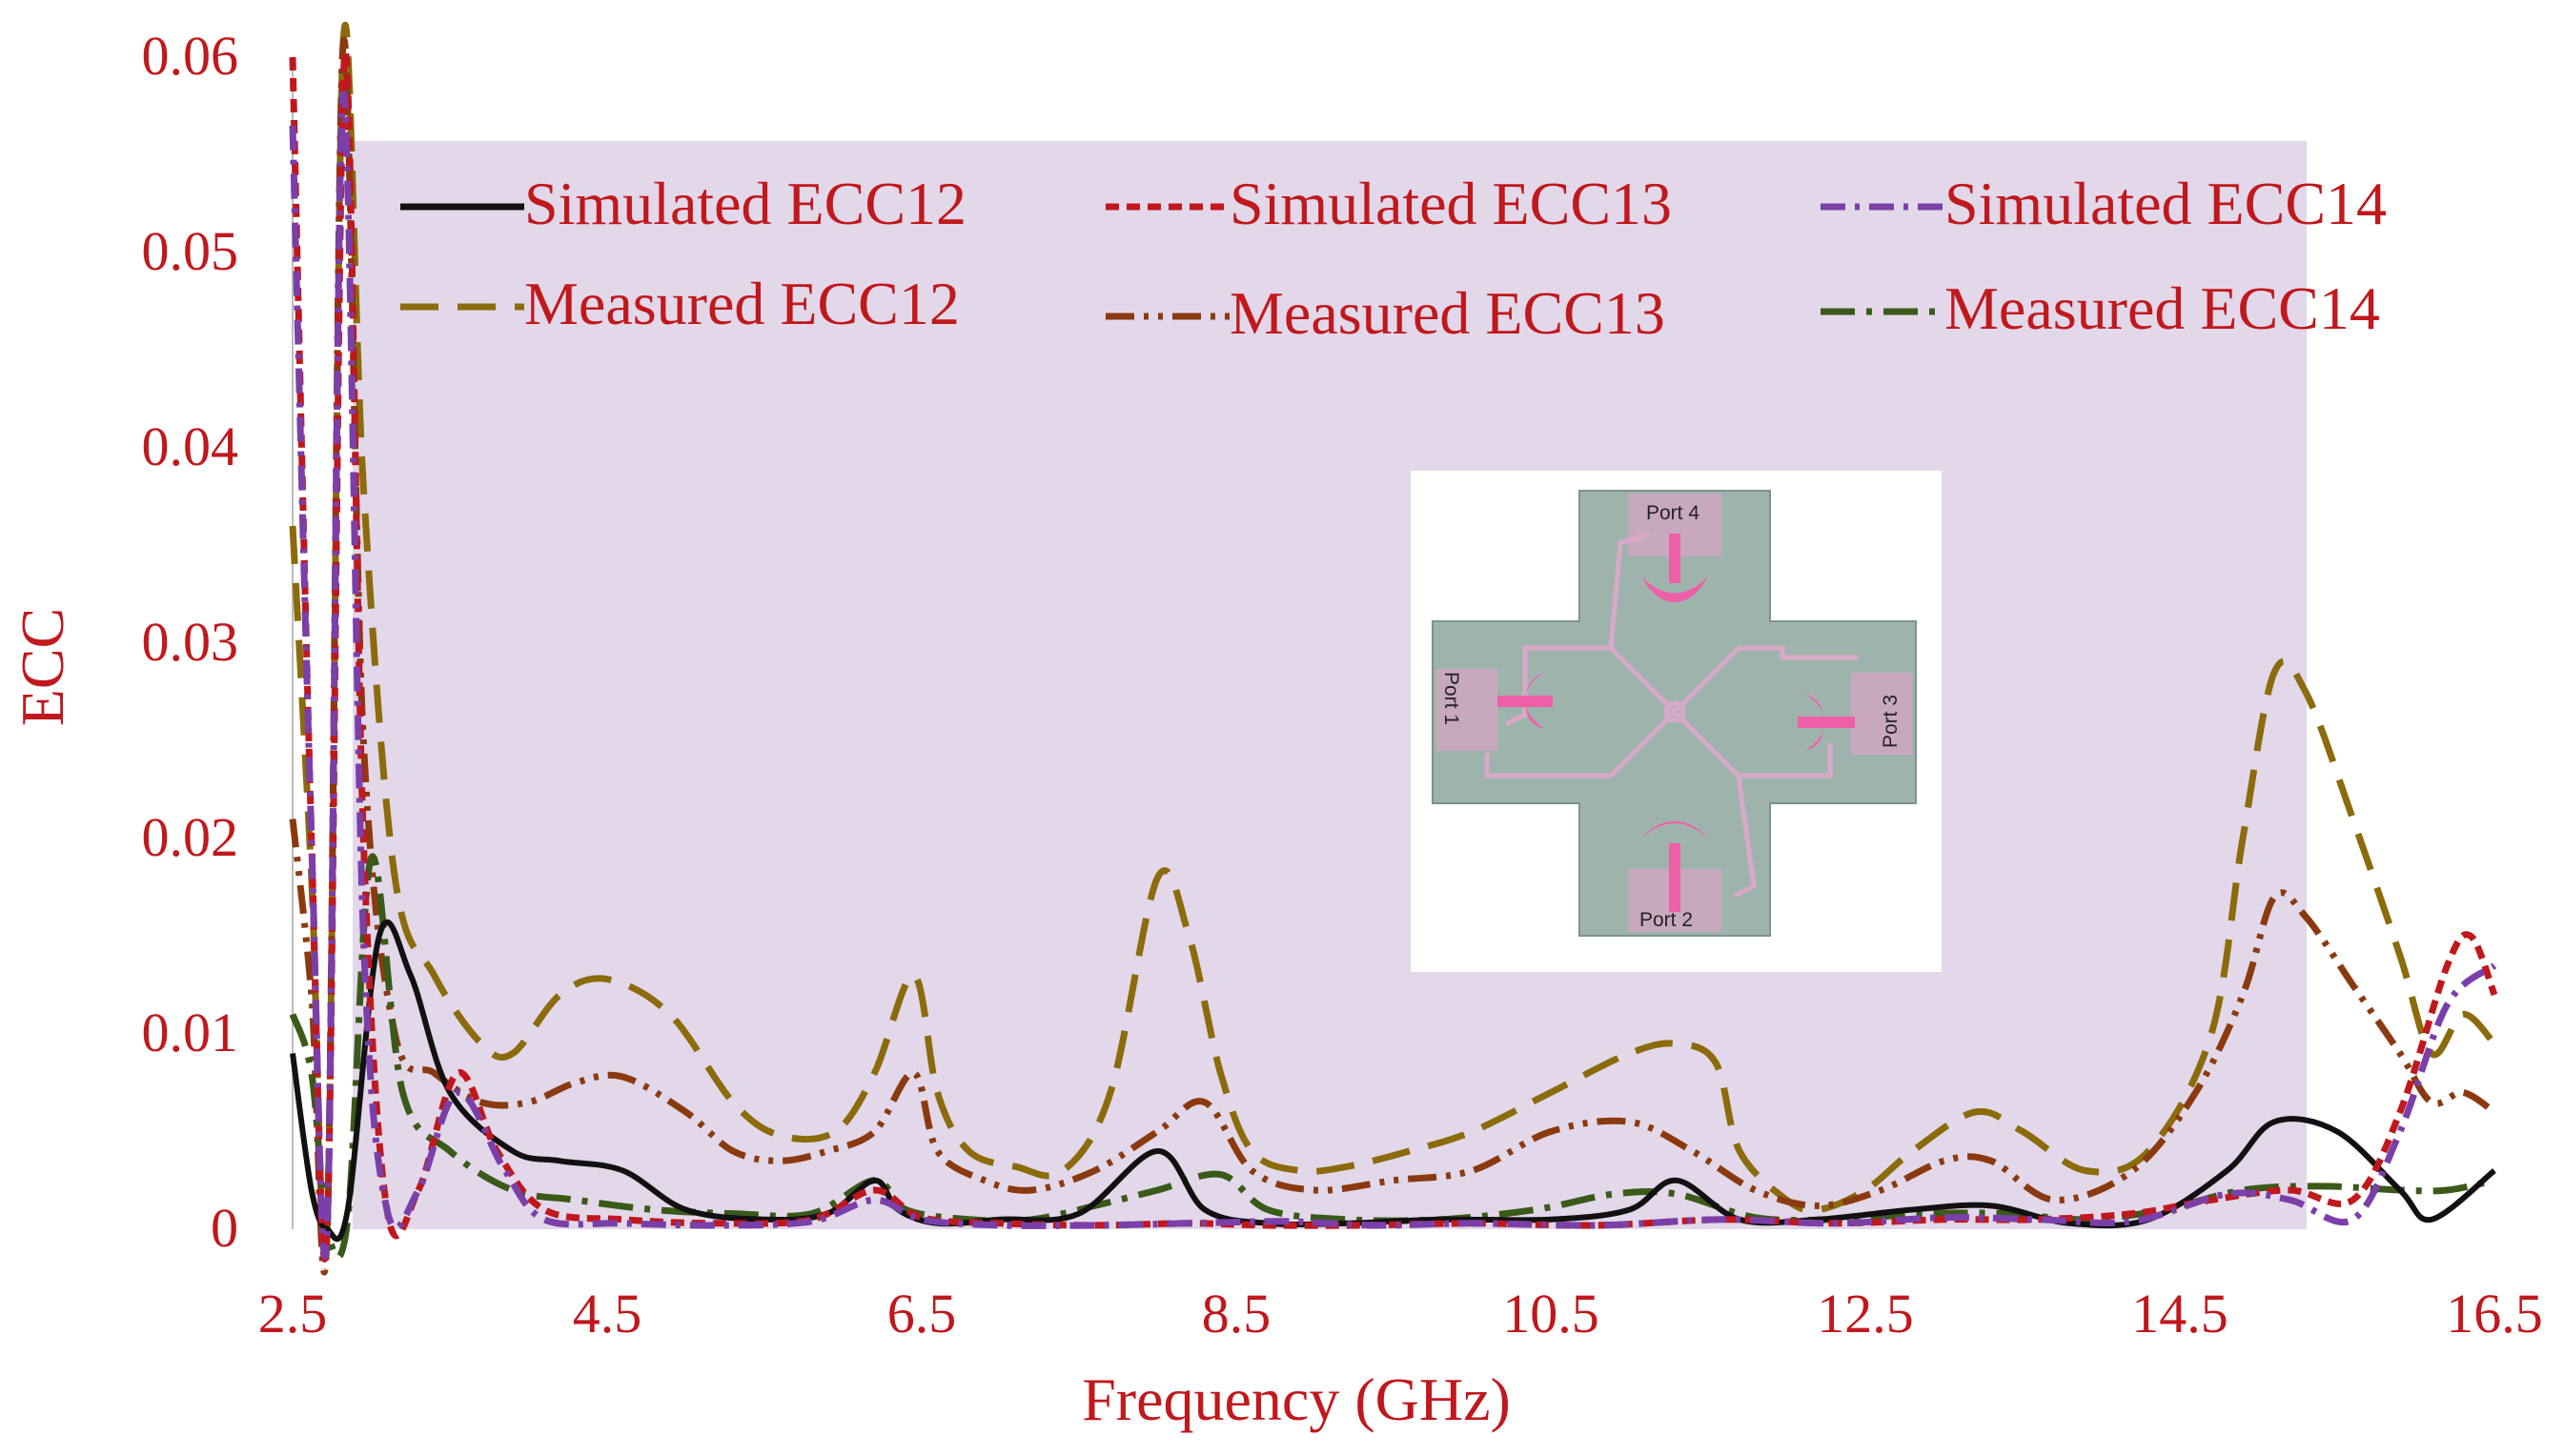 This screenshot has height=1456, width=2564. What do you see at coordinates (742, 303) in the screenshot?
I see `legend-label: Measured ECC12` at bounding box center [742, 303].